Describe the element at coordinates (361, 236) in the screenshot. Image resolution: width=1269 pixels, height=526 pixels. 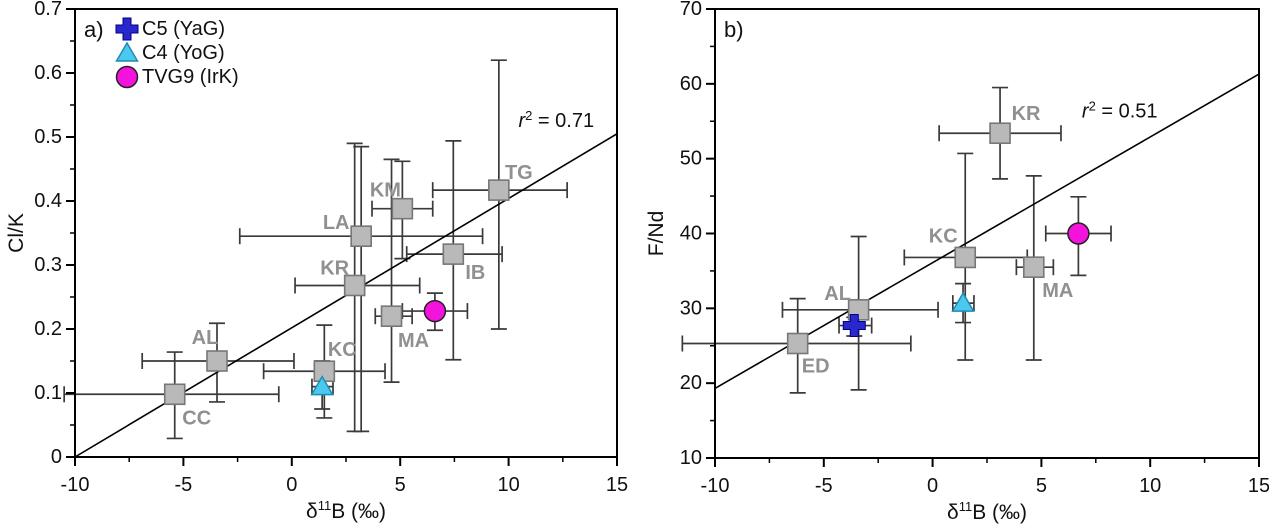
I see `point-square-LA` at that location.